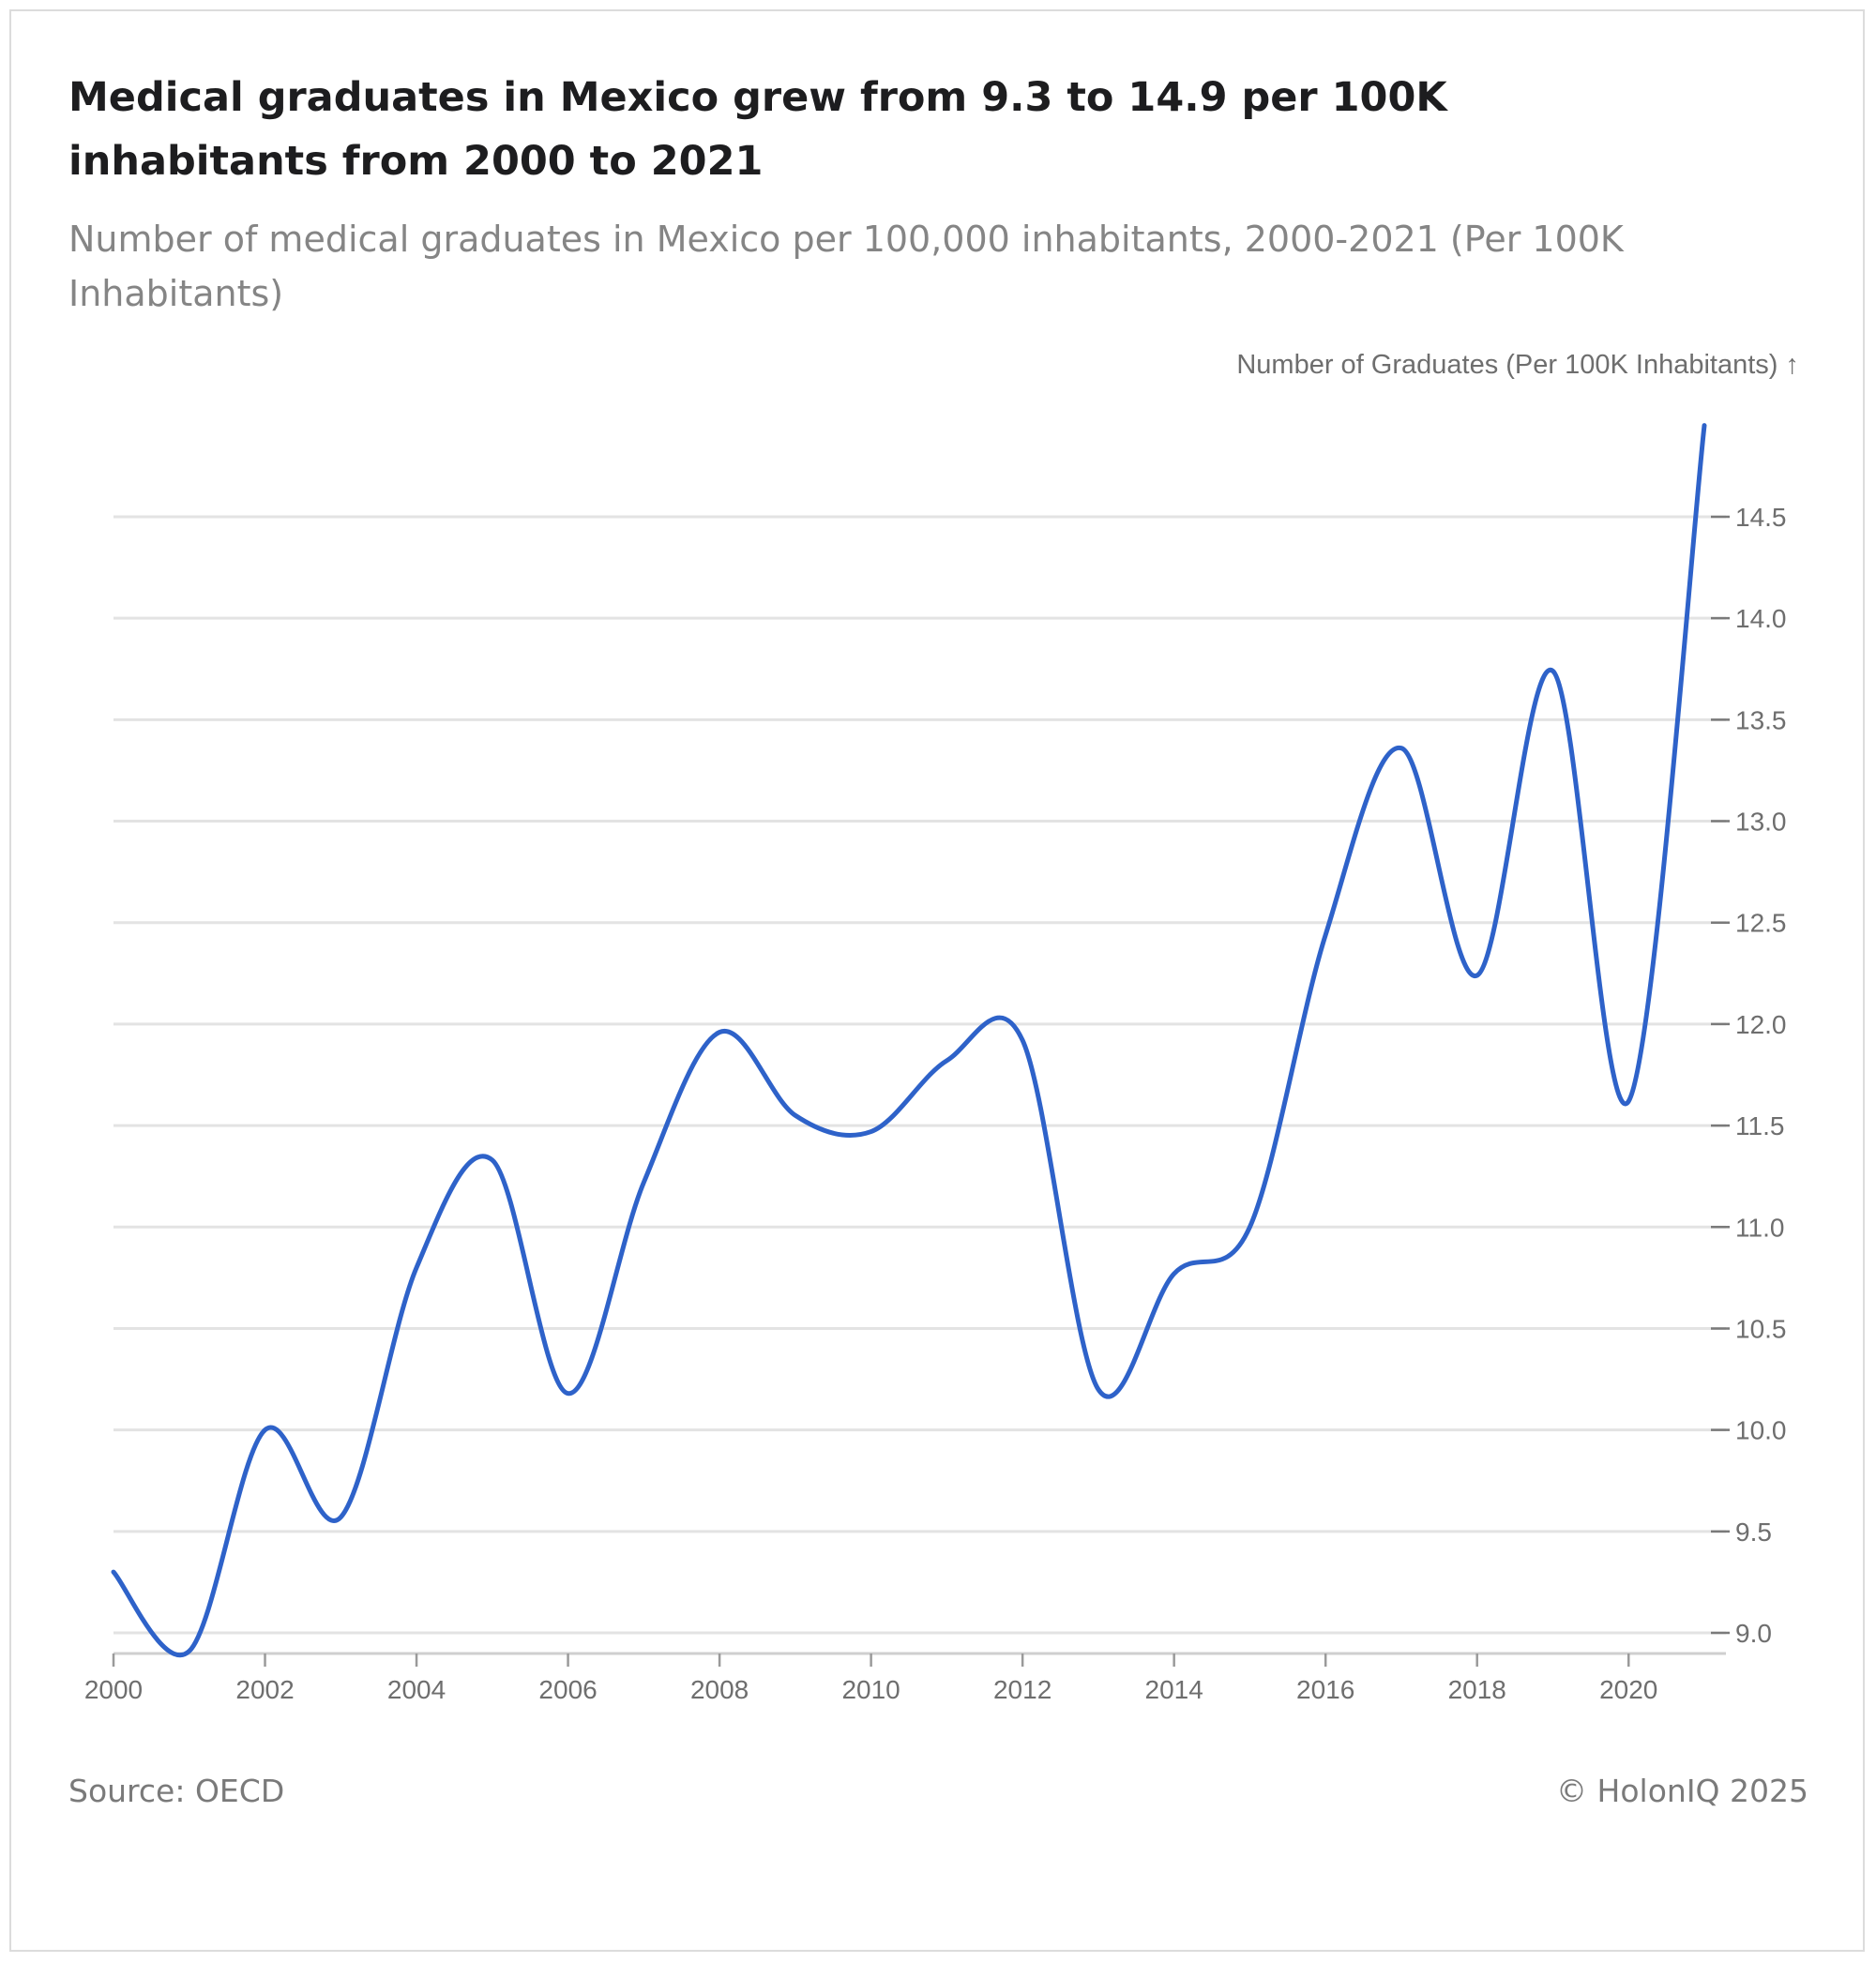 The height and width of the screenshot is (1963, 1876). What do you see at coordinates (1022, 1689) in the screenshot?
I see `x-tick-label: 2012` at bounding box center [1022, 1689].